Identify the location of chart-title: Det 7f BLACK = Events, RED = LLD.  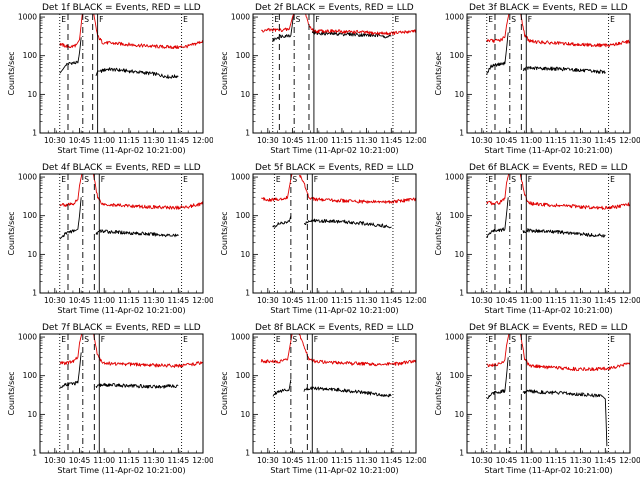
(121, 328).